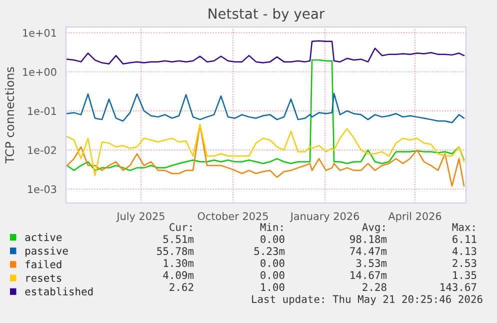 The image size is (497, 323). Describe the element at coordinates (59, 291) in the screenshot. I see `legend-label: established` at that location.